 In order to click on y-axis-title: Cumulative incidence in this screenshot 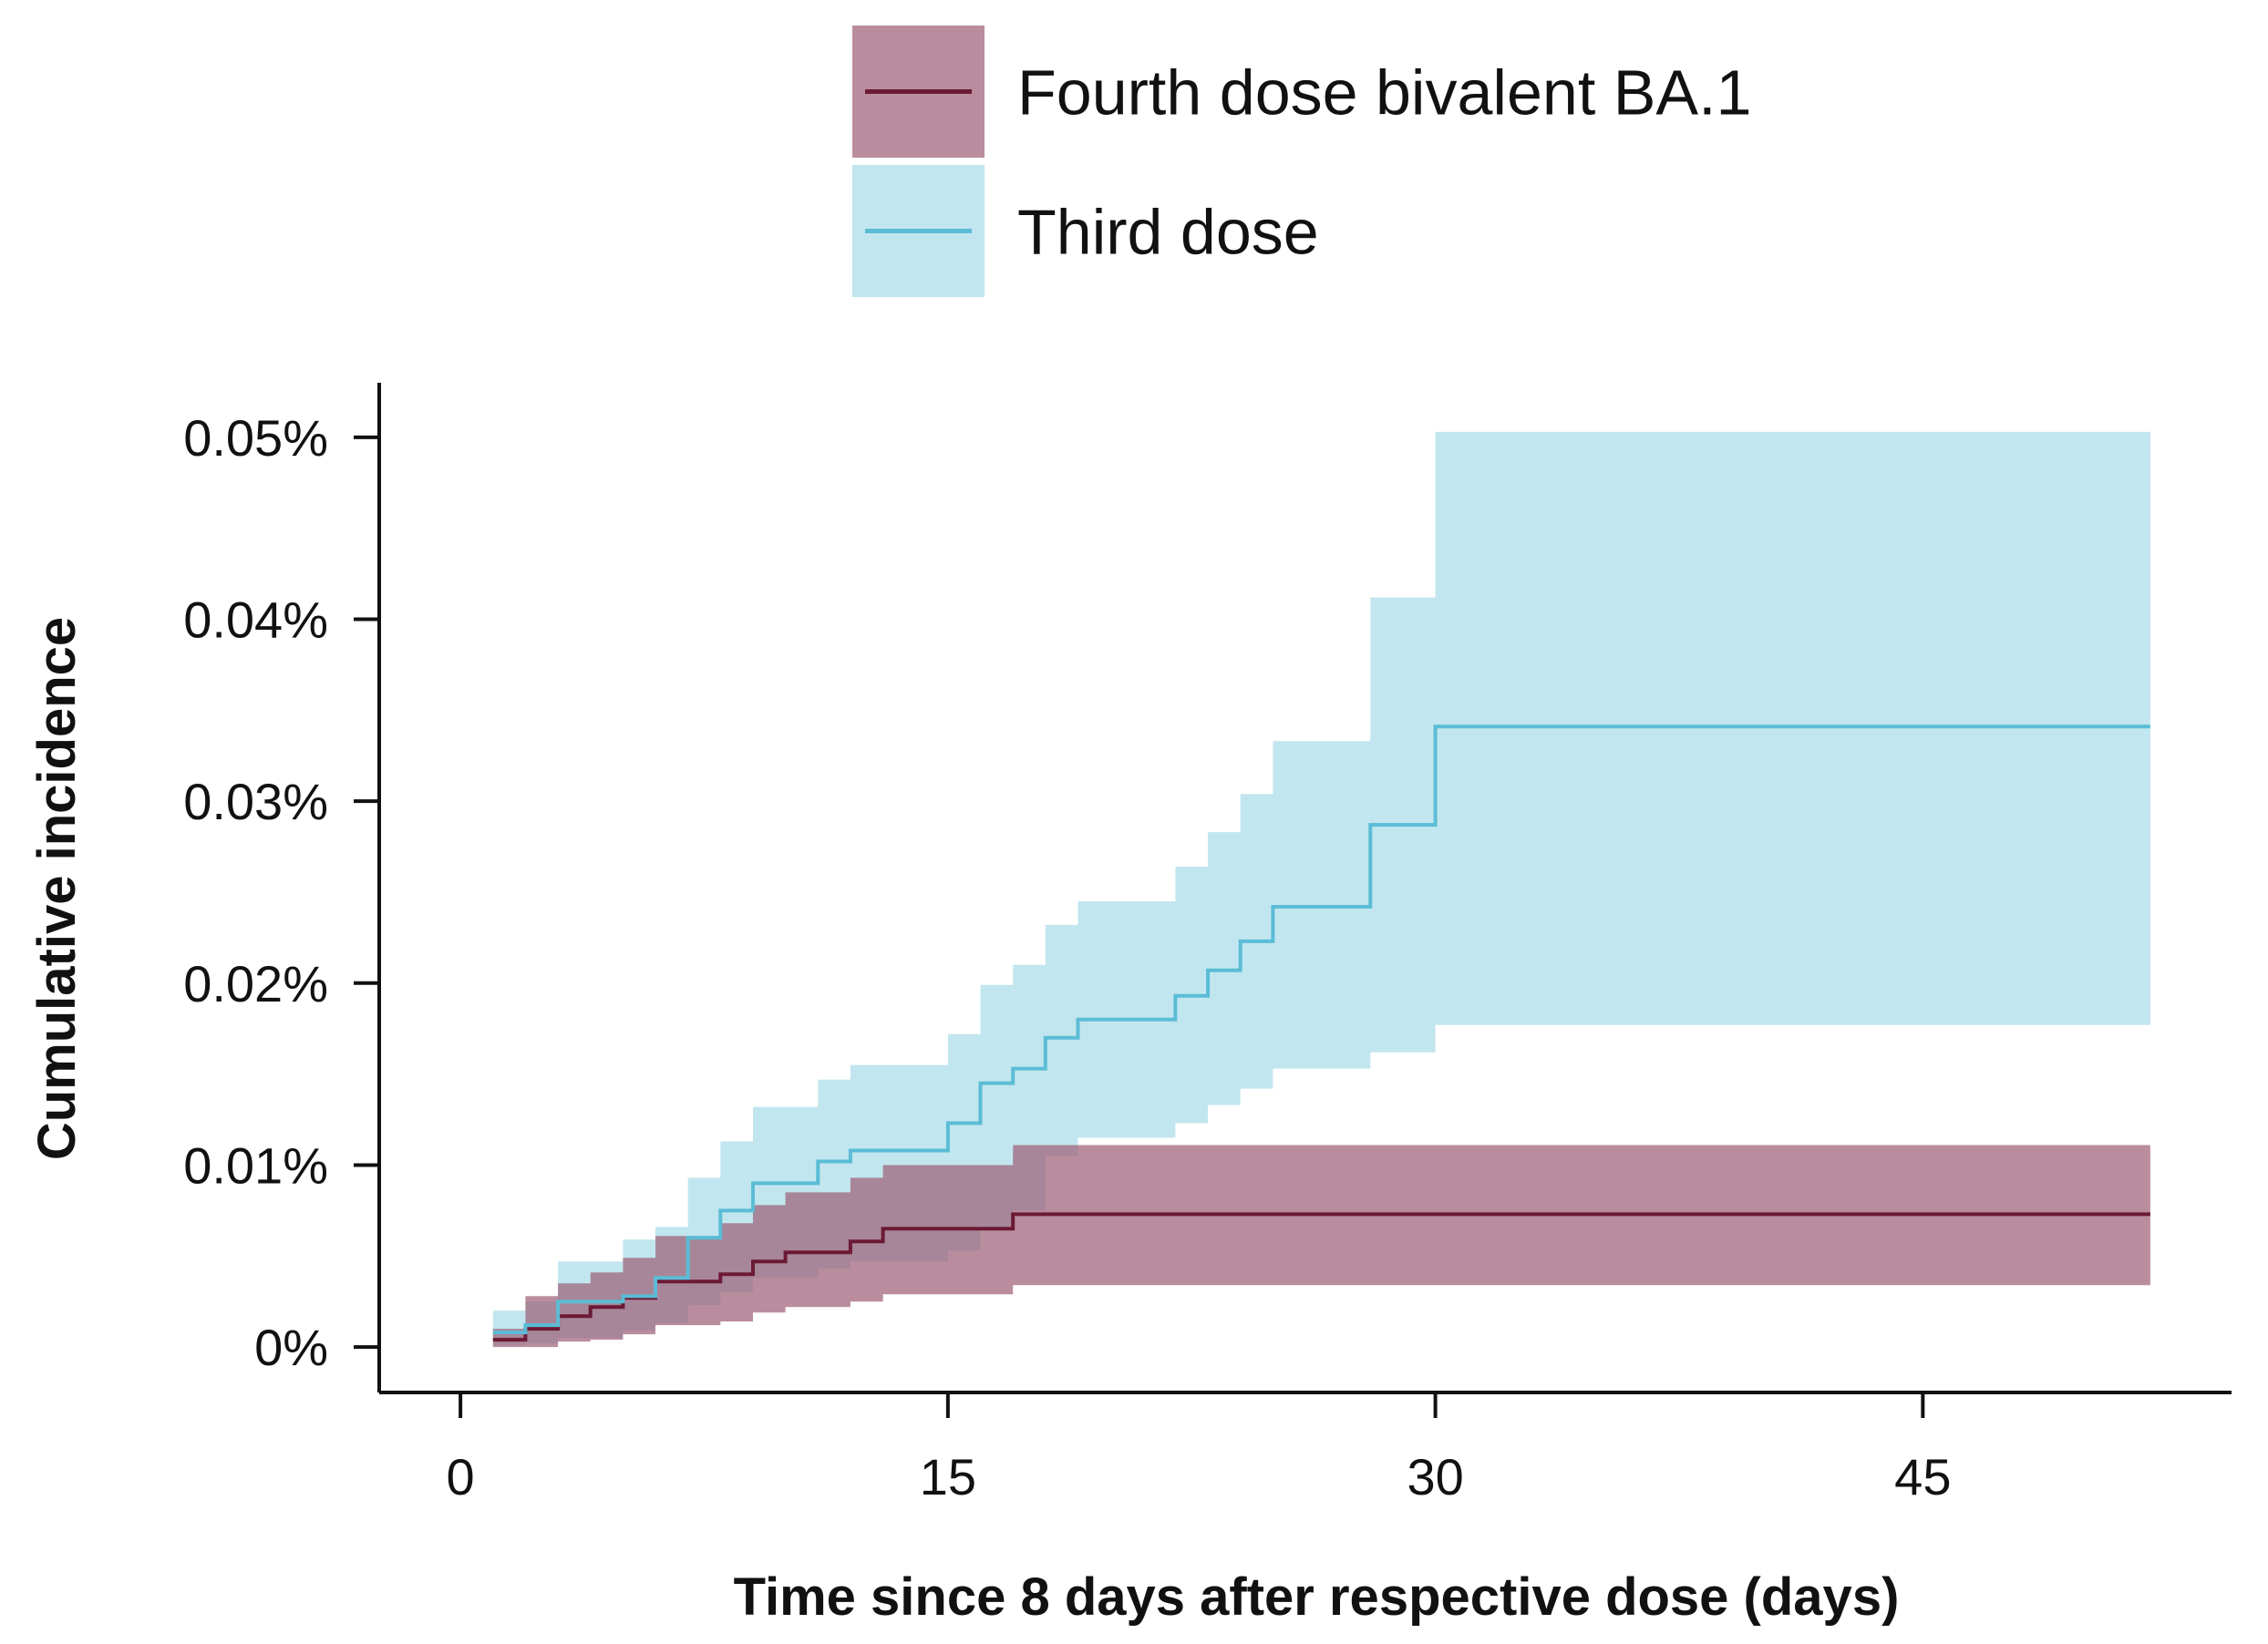, I will do `click(57, 888)`.